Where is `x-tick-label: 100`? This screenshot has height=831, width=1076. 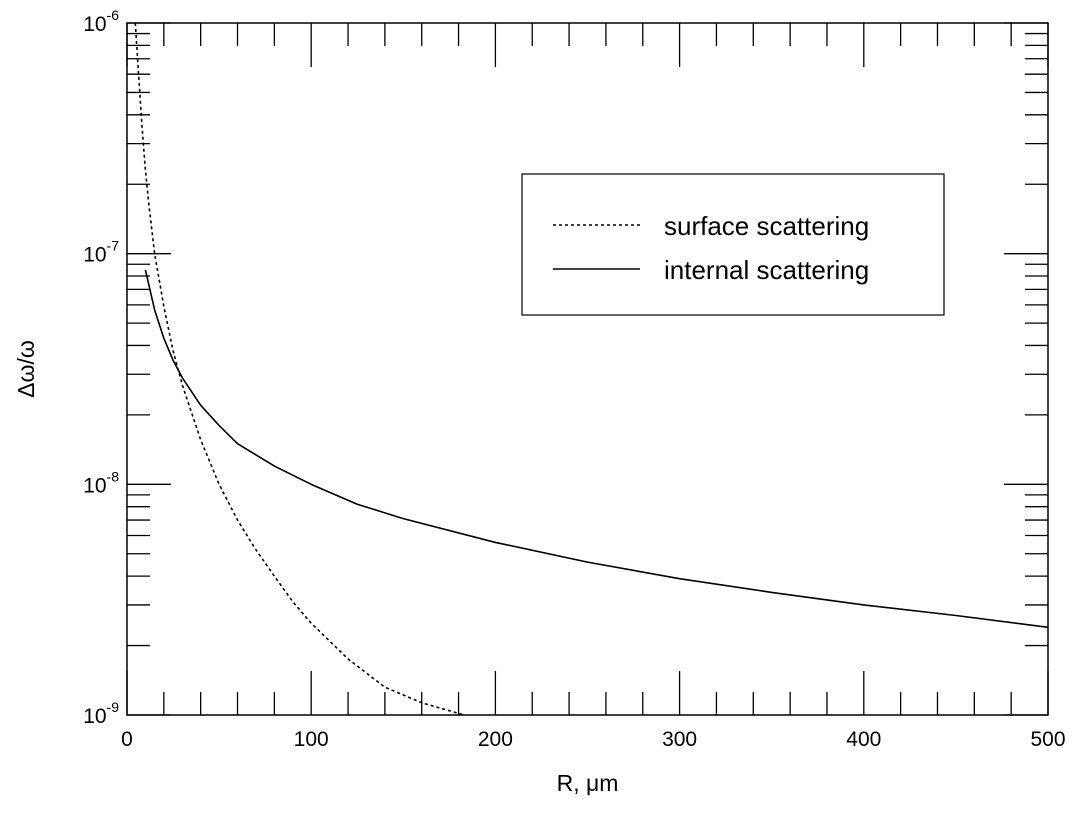
x-tick-label: 100 is located at coordinates (311, 739).